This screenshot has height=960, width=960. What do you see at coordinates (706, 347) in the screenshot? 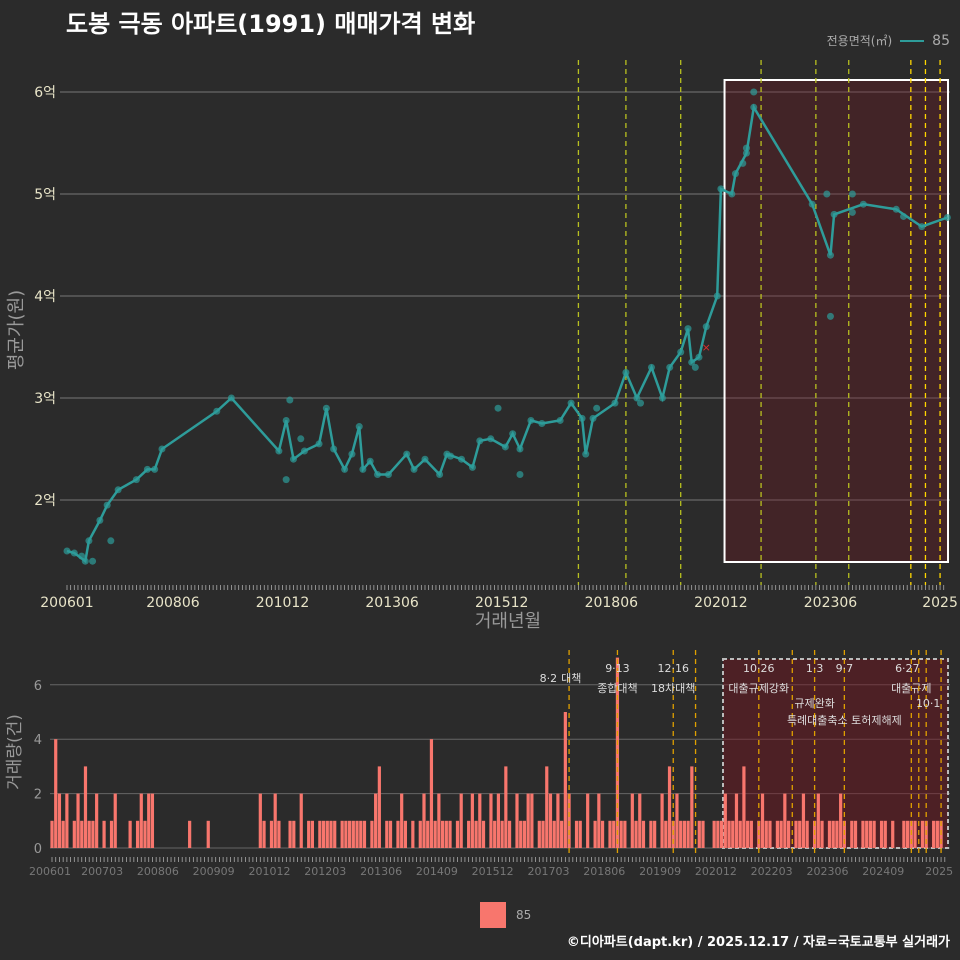
I see `cancelled-marker: ×` at bounding box center [706, 347].